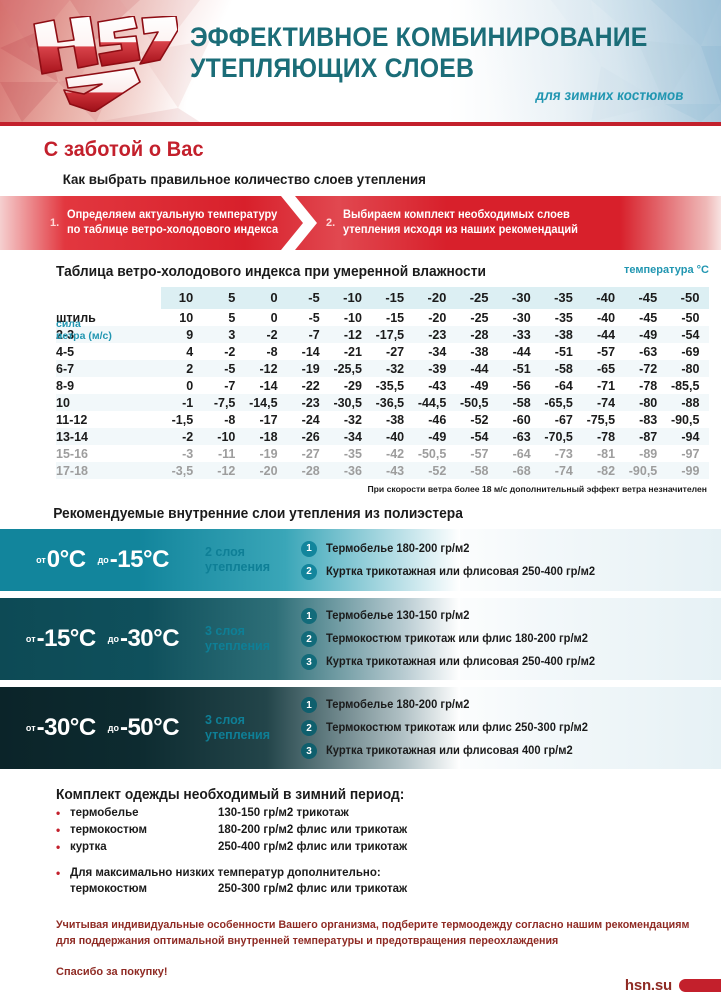  I want to click on windchill-cell: -10, so click(224, 436).